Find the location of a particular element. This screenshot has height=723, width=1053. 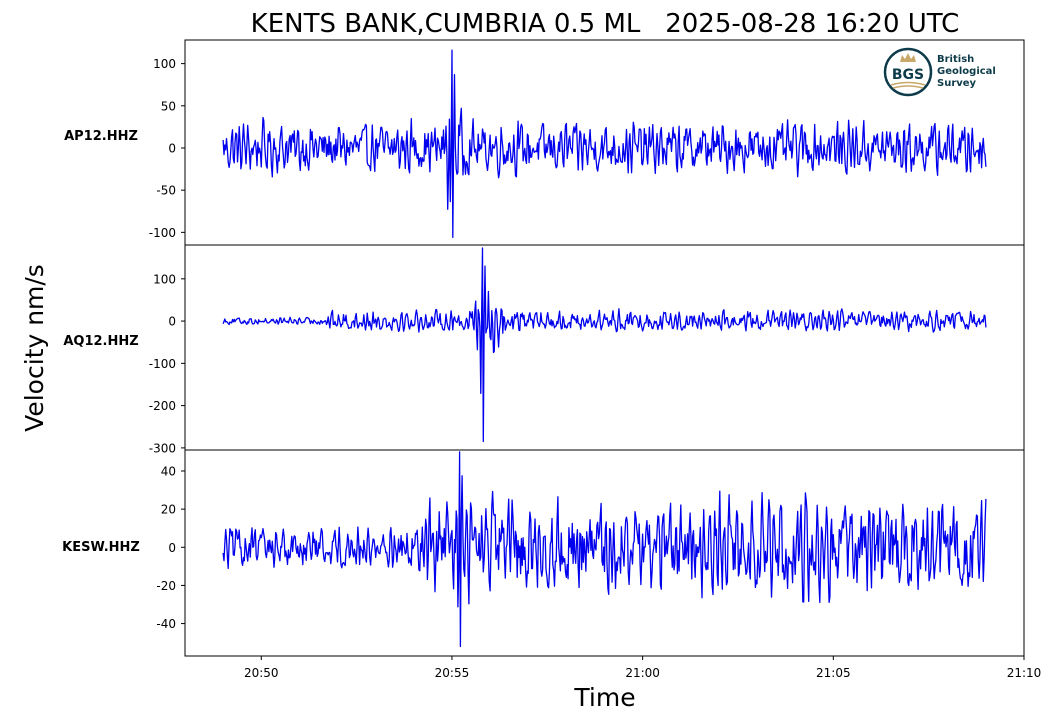

x-tick-label: 20:55 is located at coordinates (452, 673).